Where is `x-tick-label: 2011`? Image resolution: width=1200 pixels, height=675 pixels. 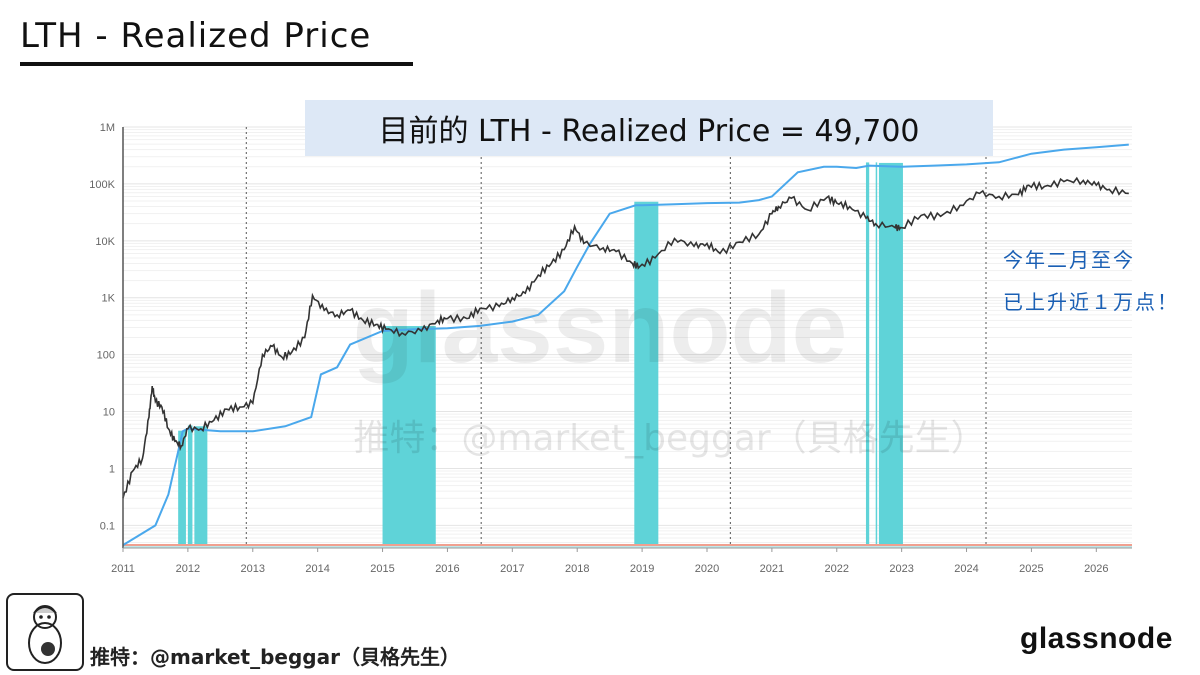 x-tick-label: 2011 is located at coordinates (123, 569).